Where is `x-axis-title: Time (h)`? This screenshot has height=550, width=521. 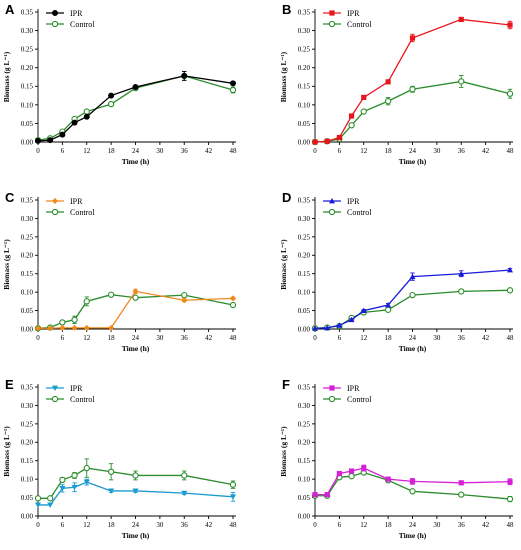
x-axis-title: Time (h) is located at coordinates (136, 161).